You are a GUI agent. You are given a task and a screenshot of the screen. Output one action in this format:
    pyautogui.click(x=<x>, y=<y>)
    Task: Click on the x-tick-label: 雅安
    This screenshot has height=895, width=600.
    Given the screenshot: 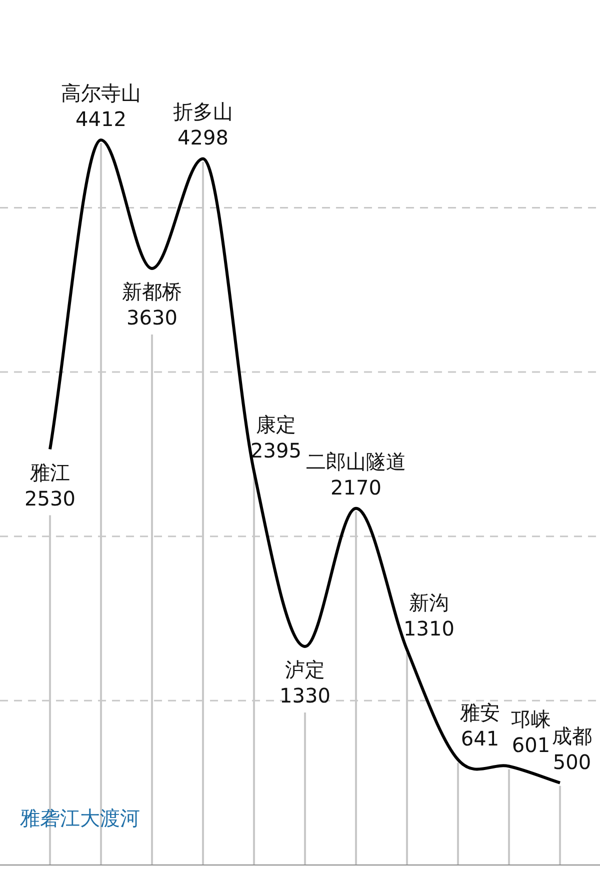 What is the action you would take?
    pyautogui.click(x=480, y=712)
    